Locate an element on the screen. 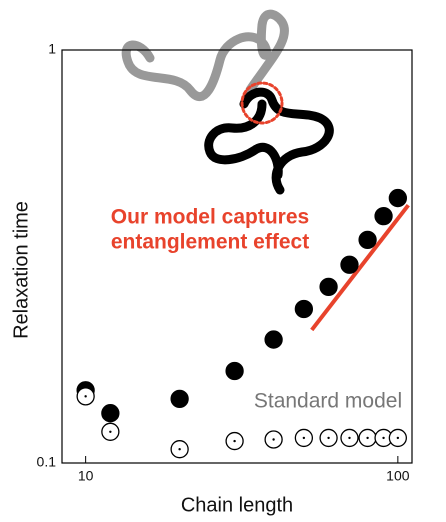 Image resolution: width=446 pixels, height=522 pixels. y-tick-label: 1 is located at coordinates (52, 49).